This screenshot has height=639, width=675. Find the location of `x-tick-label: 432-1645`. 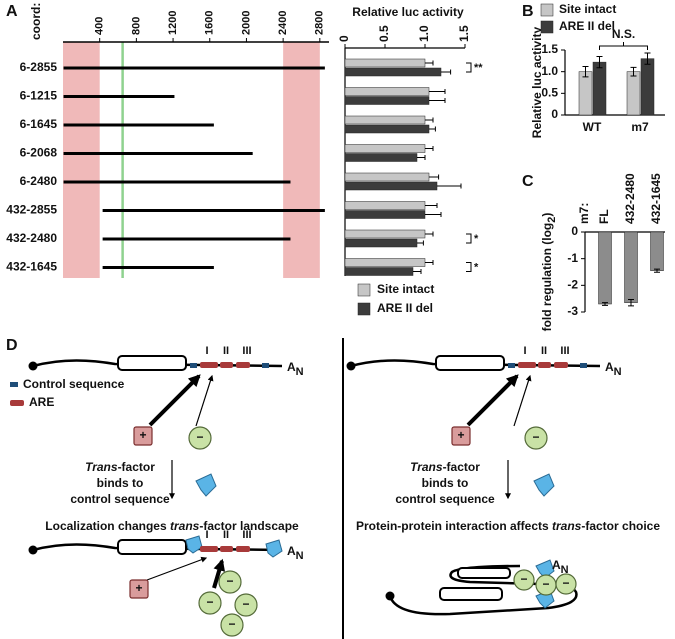

x-tick-label: 432-1645 is located at coordinates (656, 198).